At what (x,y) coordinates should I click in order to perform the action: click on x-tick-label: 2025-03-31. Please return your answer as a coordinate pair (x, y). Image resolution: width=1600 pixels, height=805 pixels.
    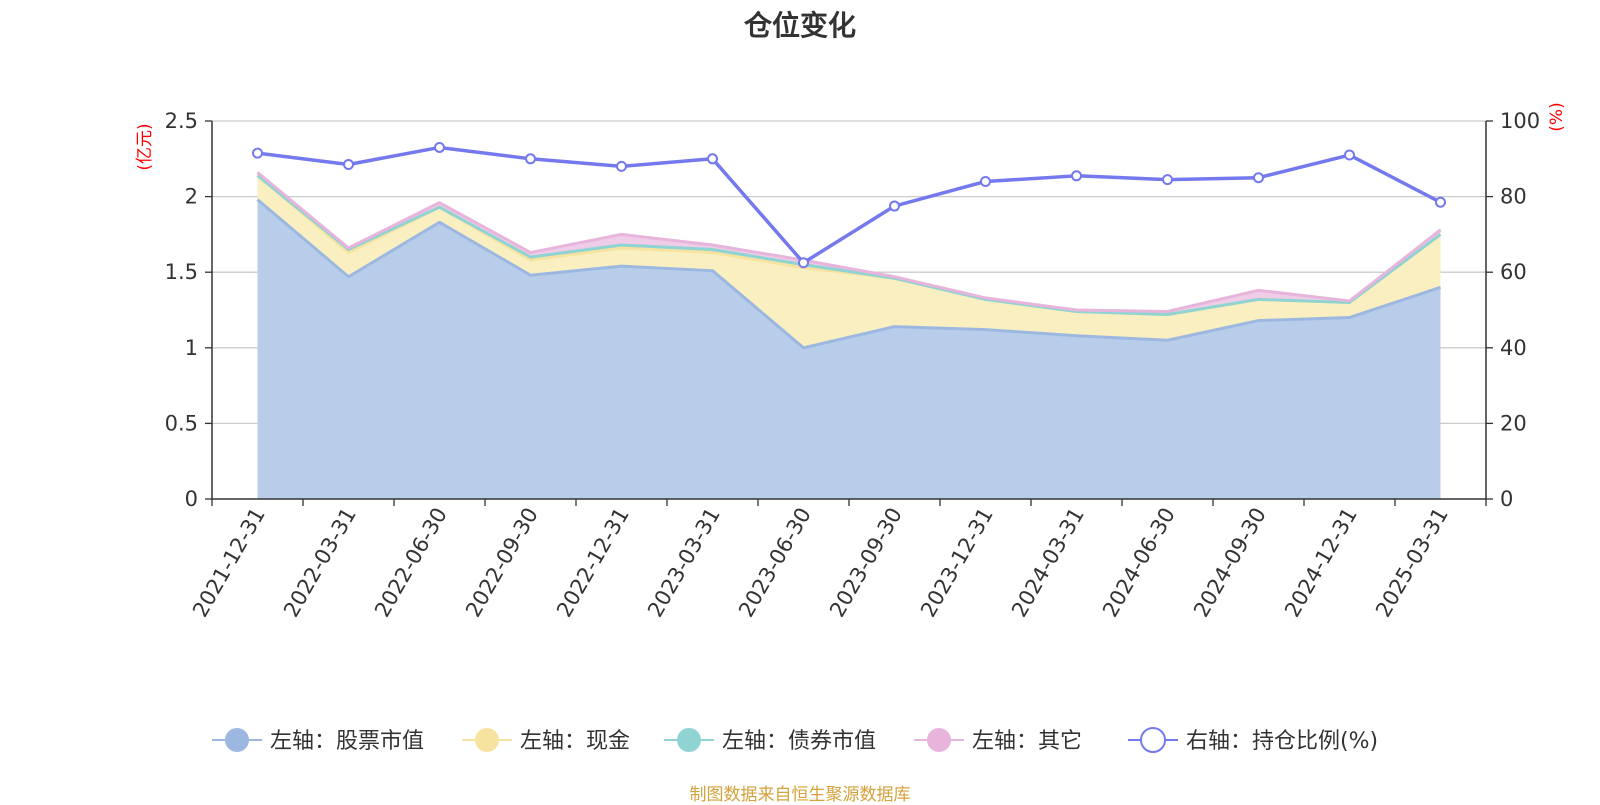
    Looking at the image, I should click on (1412, 563).